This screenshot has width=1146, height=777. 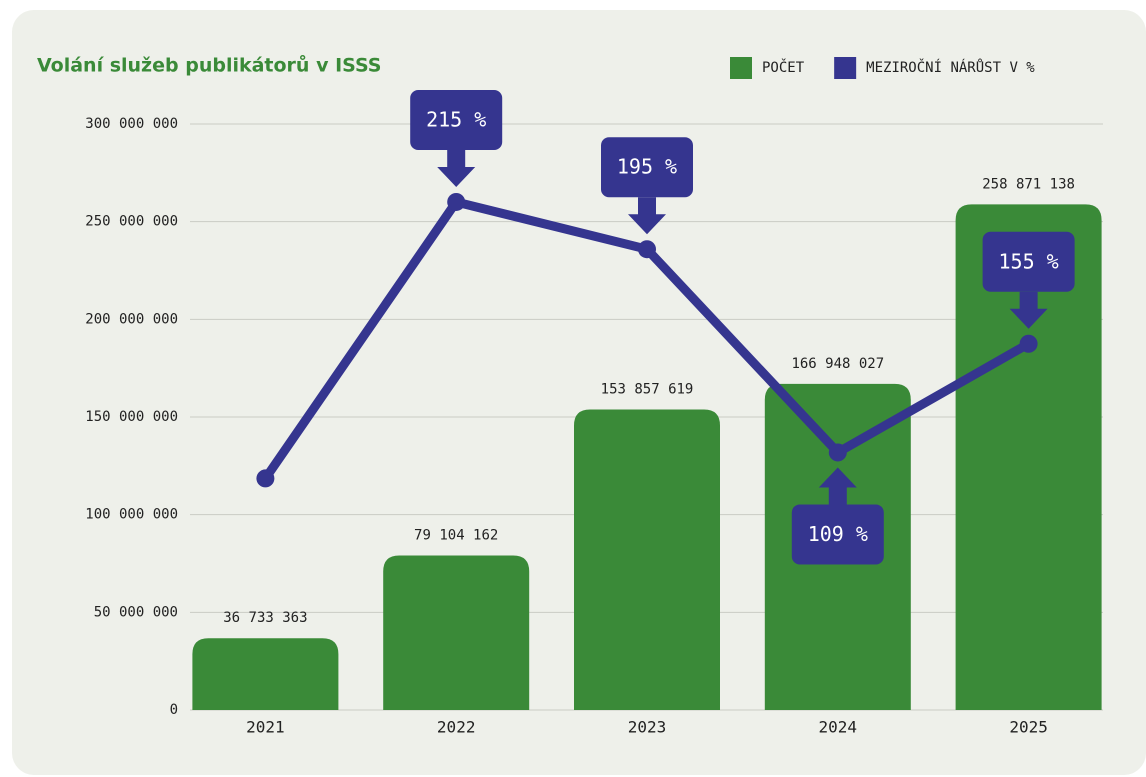 I want to click on x-tick-label: 2024, so click(x=838, y=727).